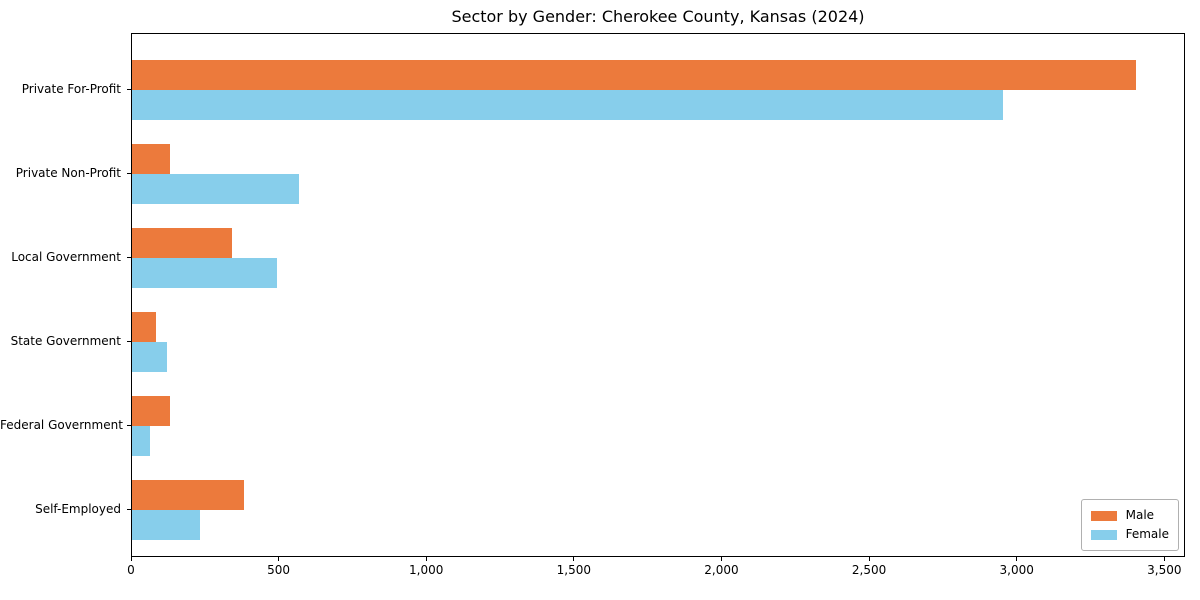 The height and width of the screenshot is (600, 1200). I want to click on y-axis-label: Federal Government, so click(61, 424).